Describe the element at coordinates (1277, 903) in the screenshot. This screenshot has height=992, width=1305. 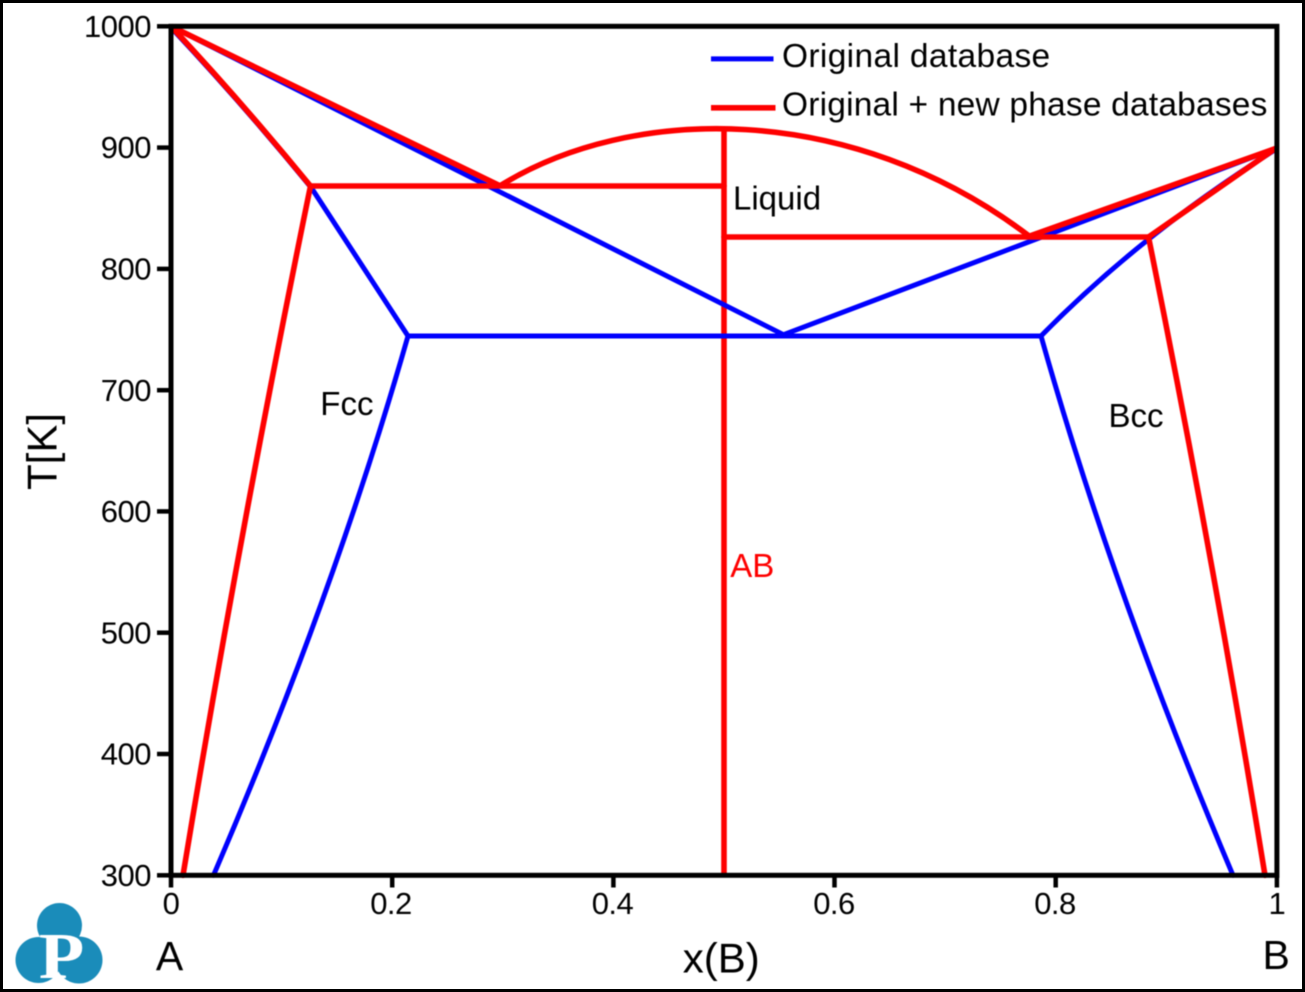
I see `svg-text: 1` at that location.